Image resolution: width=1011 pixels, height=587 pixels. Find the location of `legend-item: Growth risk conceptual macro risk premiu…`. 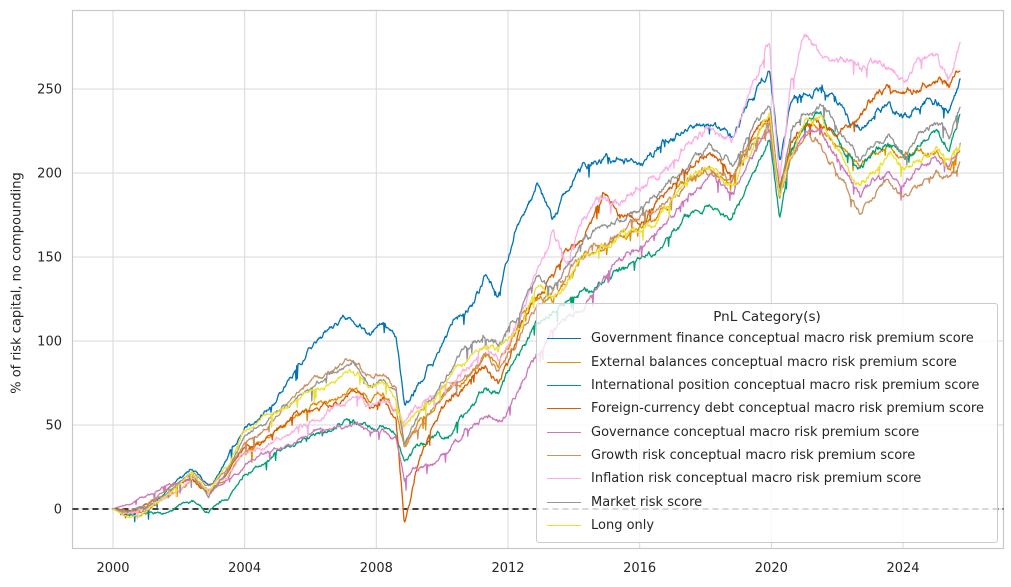

legend-item: Growth risk conceptual macro risk premiu… is located at coordinates (767, 455).